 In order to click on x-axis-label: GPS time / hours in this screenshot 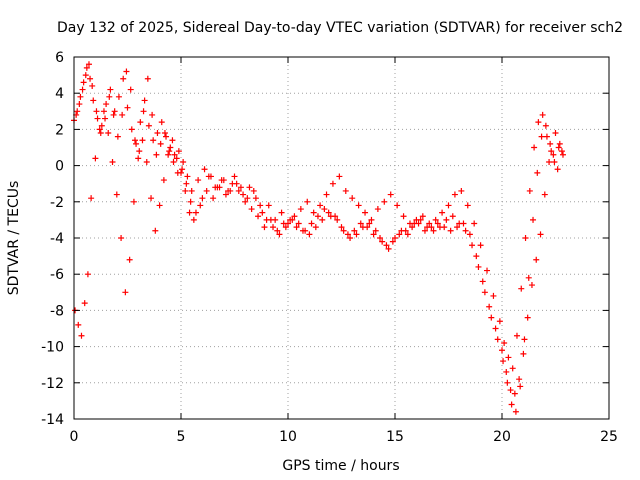, I will do `click(340, 466)`.